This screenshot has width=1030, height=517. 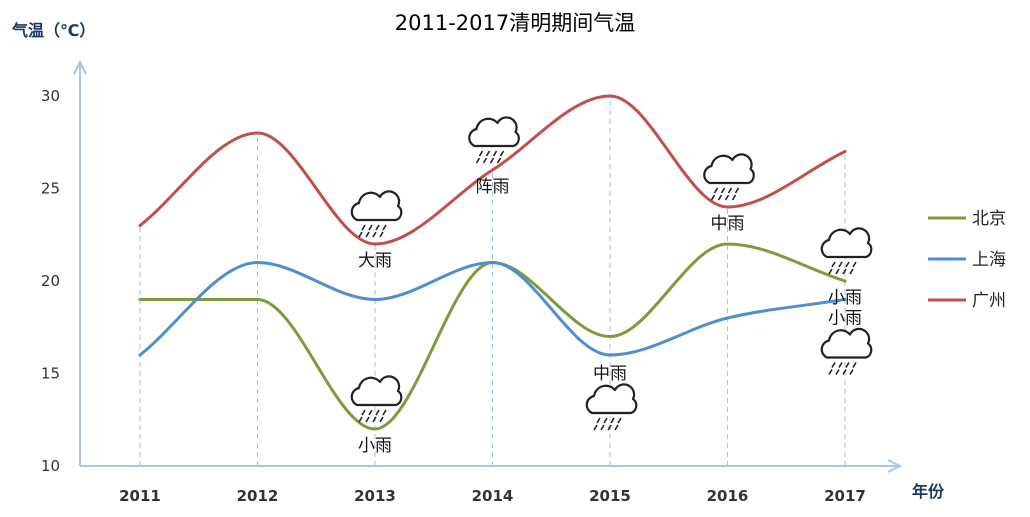 What do you see at coordinates (728, 496) in the screenshot?
I see `x-tick-label-2016: 2016` at bounding box center [728, 496].